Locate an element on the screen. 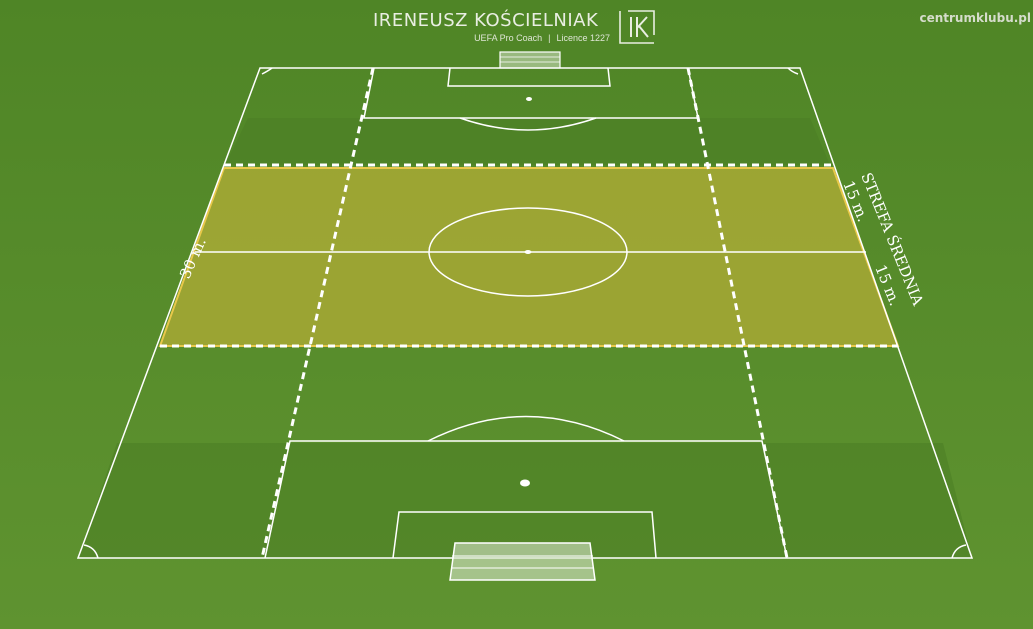 This screenshot has height=629, width=1033. bottom-goal-area is located at coordinates (524, 535).